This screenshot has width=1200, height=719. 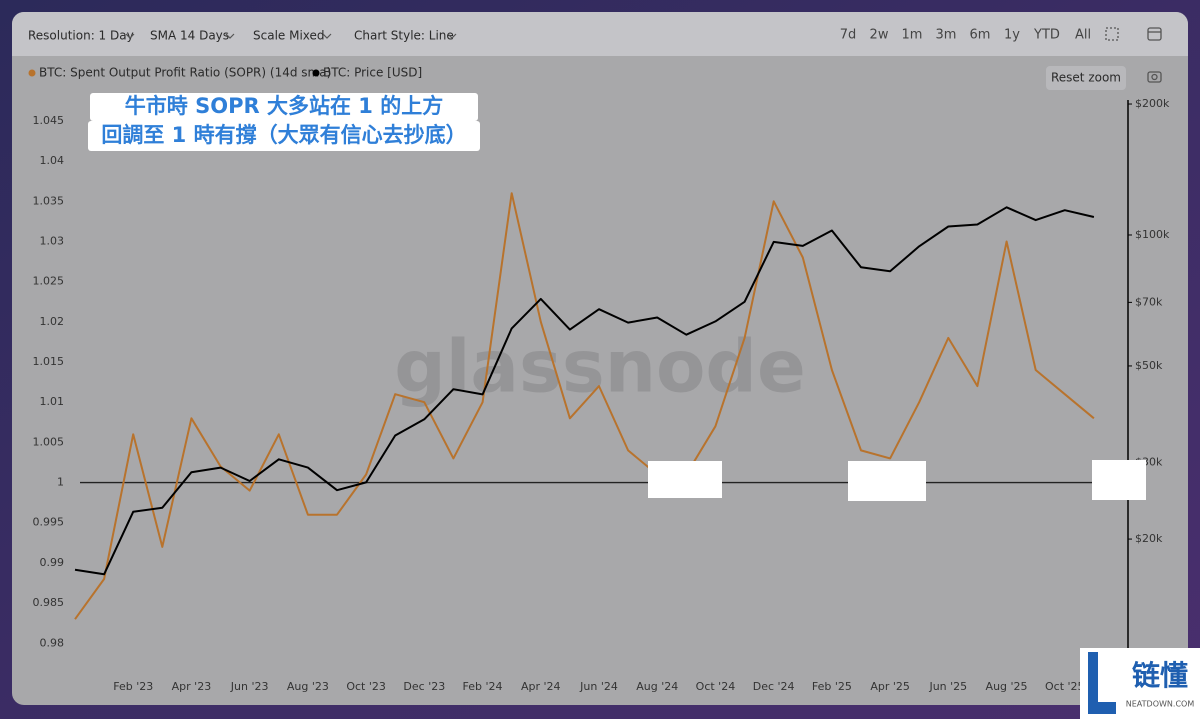 What do you see at coordinates (1065, 686) in the screenshot?
I see `x-tick-label: Oct '25` at bounding box center [1065, 686].